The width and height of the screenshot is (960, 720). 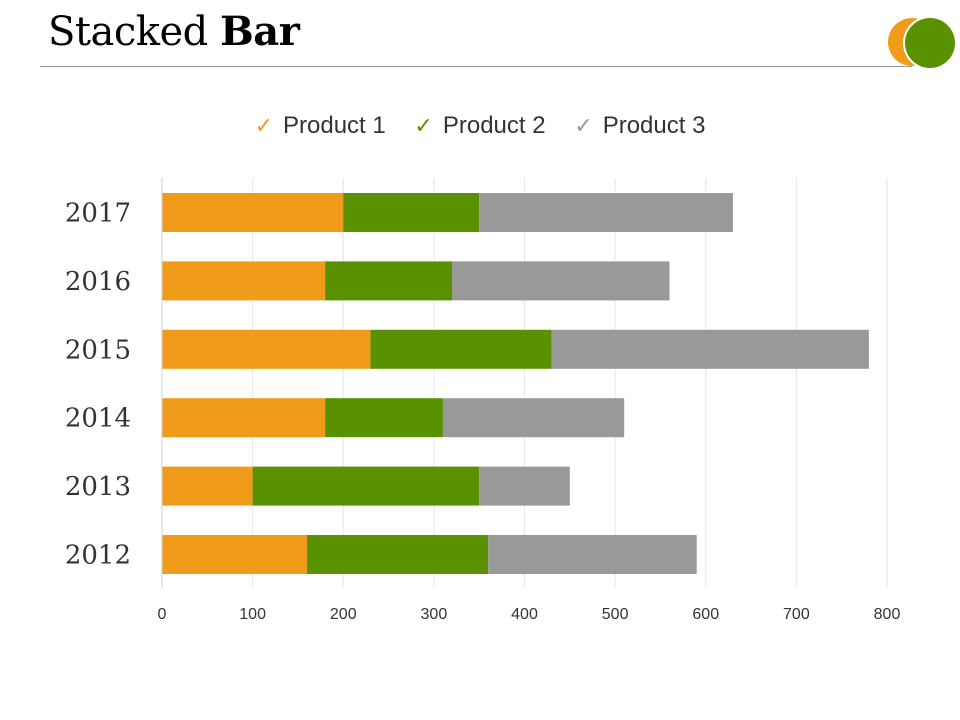 I want to click on y-tick-label: 2013, so click(x=98, y=487).